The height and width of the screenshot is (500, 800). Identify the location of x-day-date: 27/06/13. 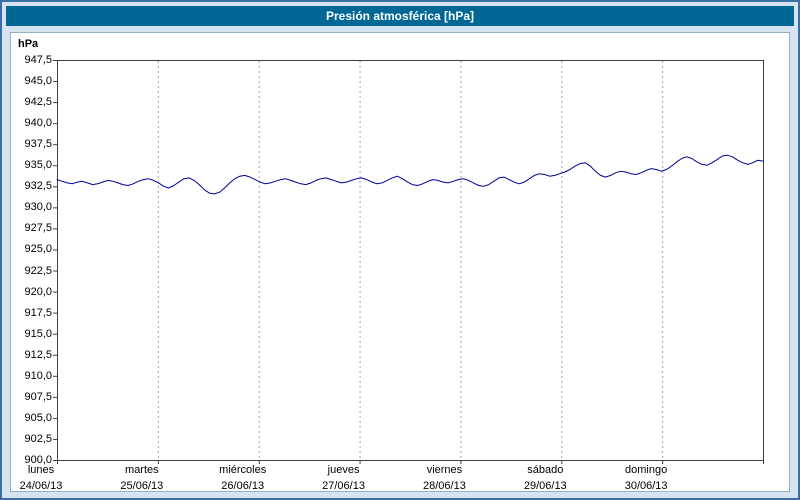
(343, 486).